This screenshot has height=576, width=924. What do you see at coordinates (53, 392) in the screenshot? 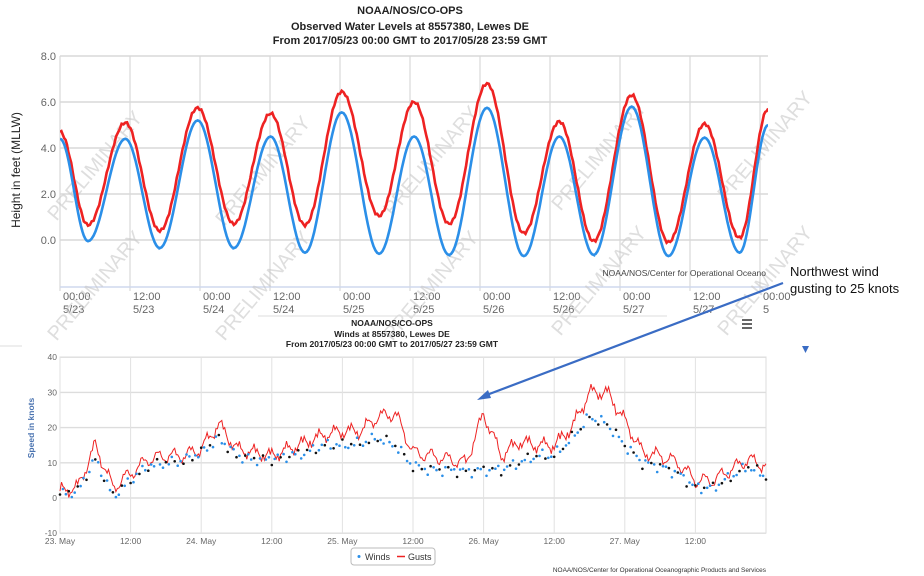
I see `y-tick-label: 30` at bounding box center [53, 392].